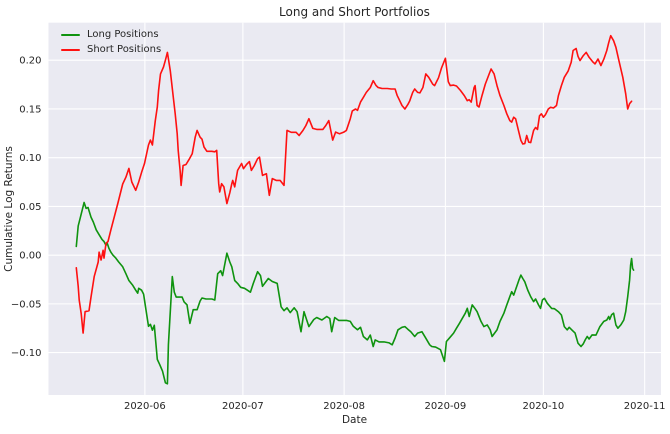 The height and width of the screenshot is (434, 670). I want to click on y-tick-label: −0.05, so click(26, 304).